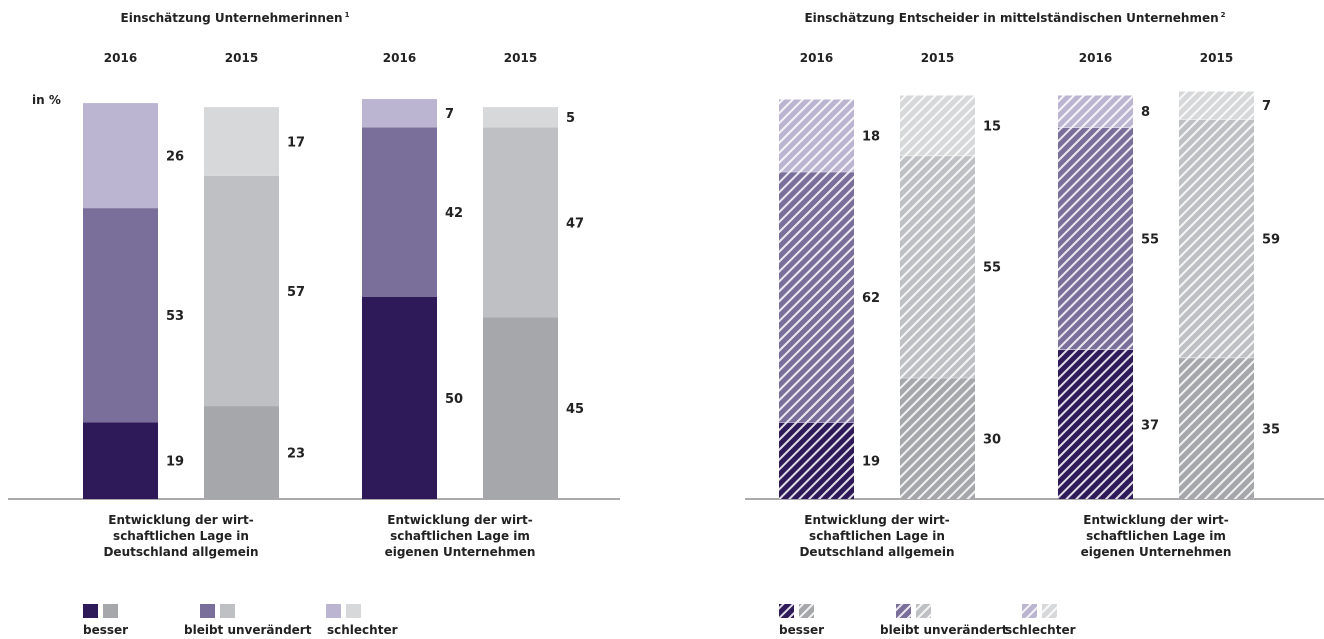  Describe the element at coordinates (1271, 239) in the screenshot. I see `data-label: 59` at that location.